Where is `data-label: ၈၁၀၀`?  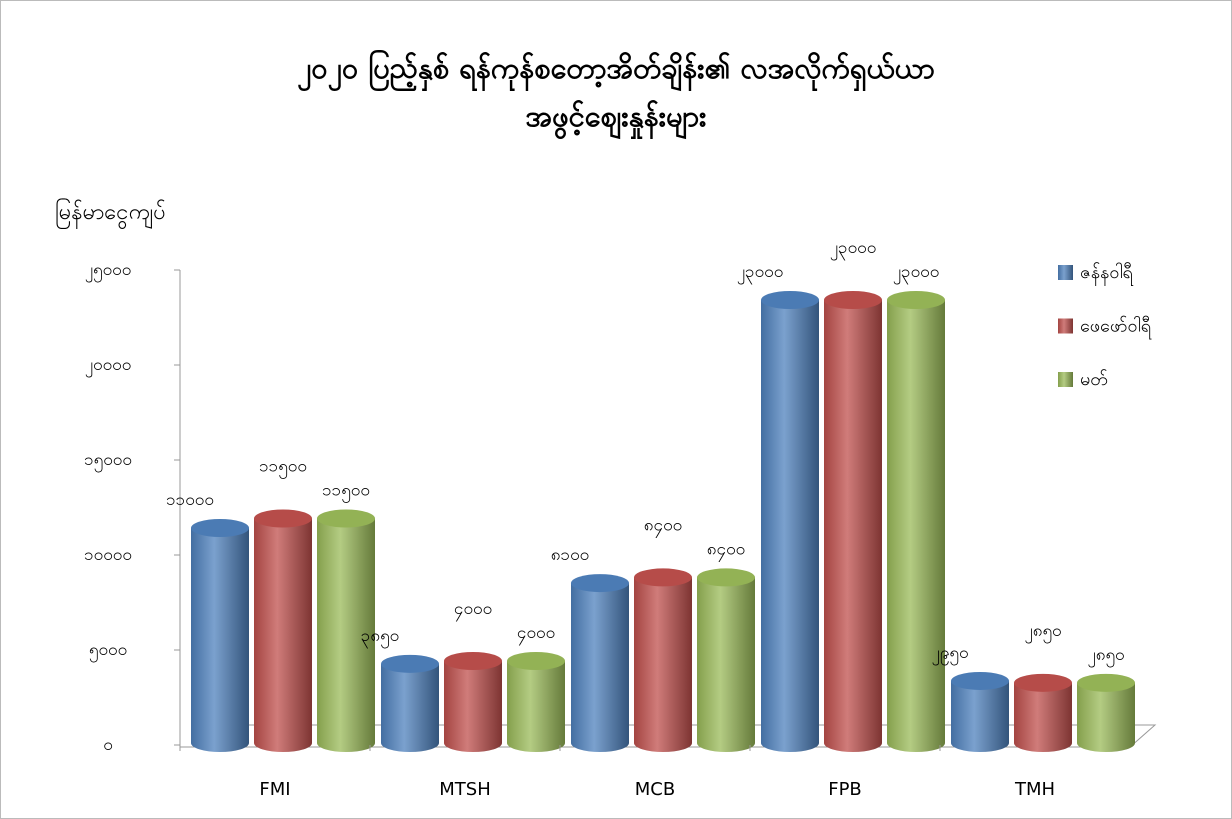 data-label: ၈၁၀၀ is located at coordinates (570, 555).